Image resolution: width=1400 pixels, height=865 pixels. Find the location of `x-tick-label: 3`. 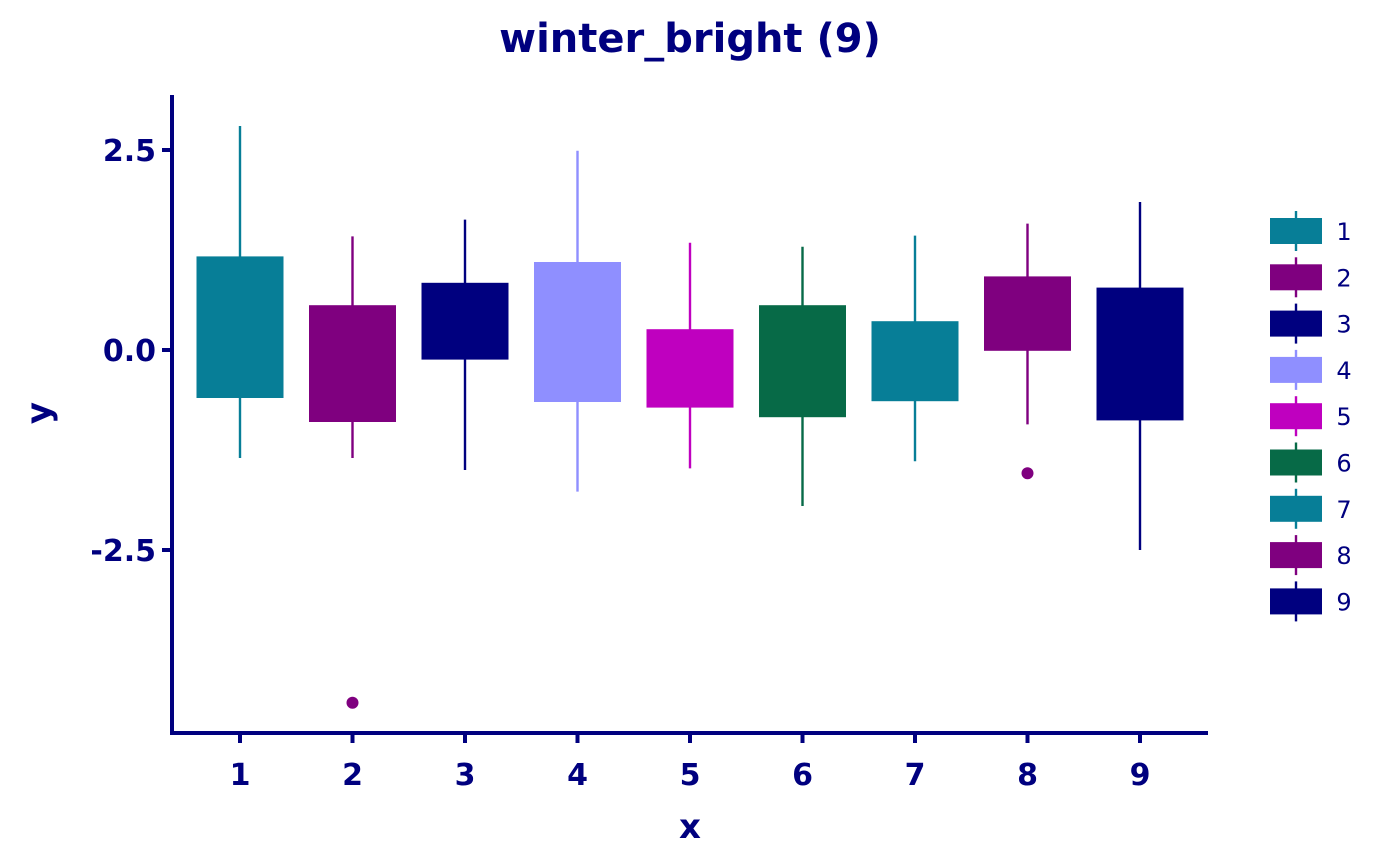

x-tick-label: 3 is located at coordinates (465, 775).